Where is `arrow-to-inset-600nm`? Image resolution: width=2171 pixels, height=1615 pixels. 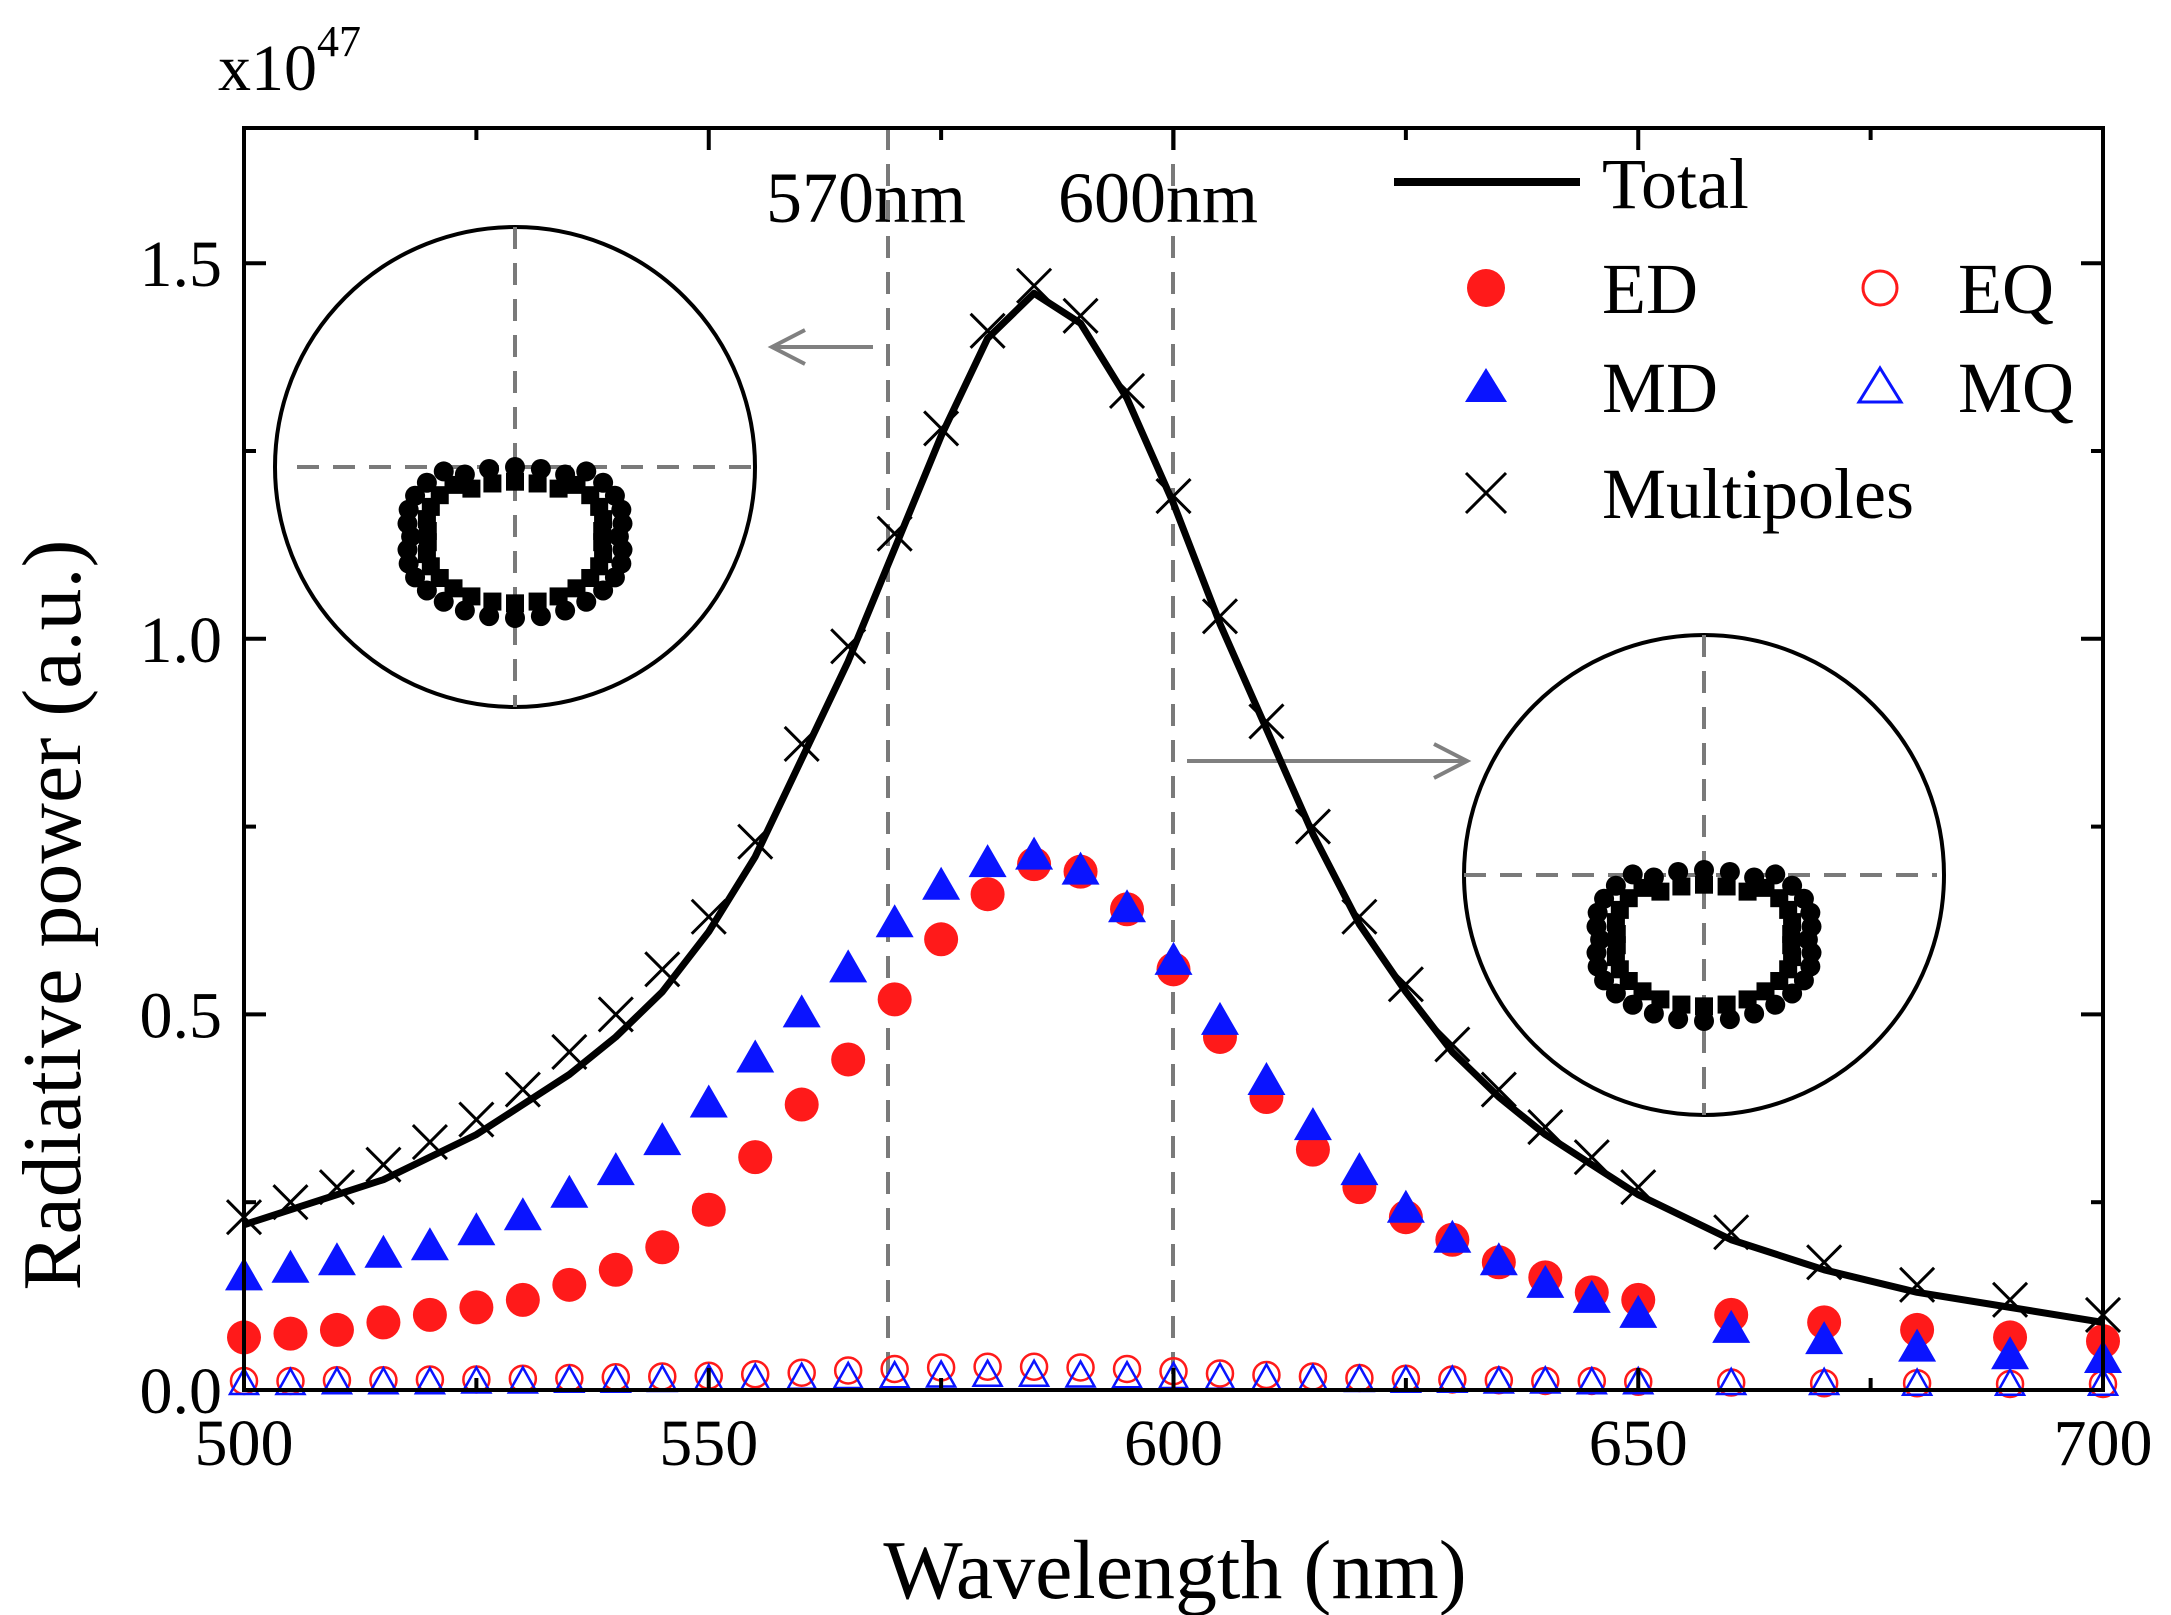 arrow-to-inset-600nm is located at coordinates (1329, 761).